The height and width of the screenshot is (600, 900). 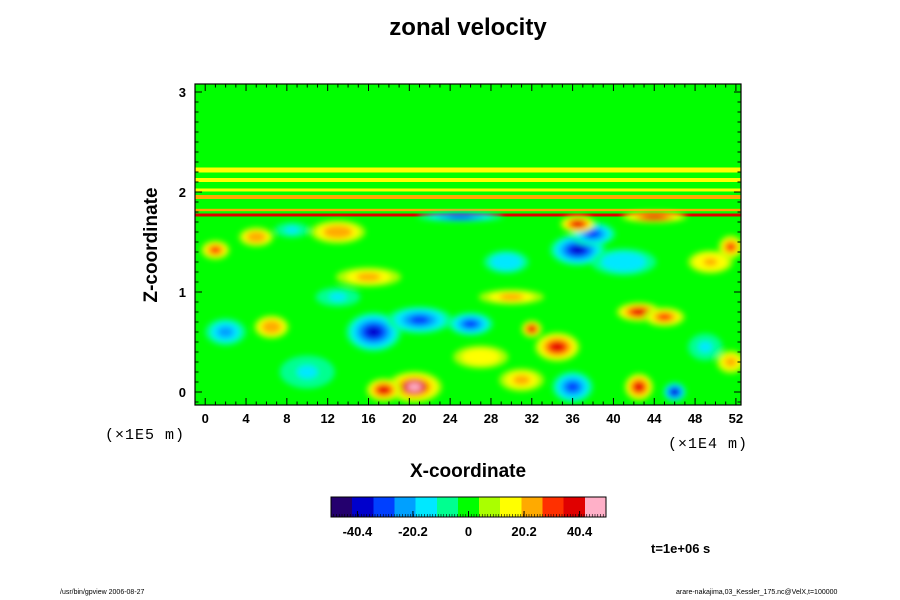 I want to click on colorbar-tick-label: 40.4, so click(x=580, y=531).